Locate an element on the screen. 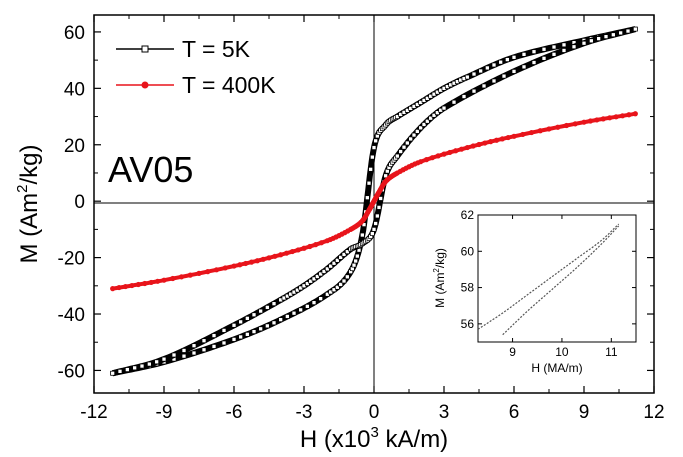 The image size is (683, 457). inset-y-label-tail: /kg) is located at coordinates (440, 258).